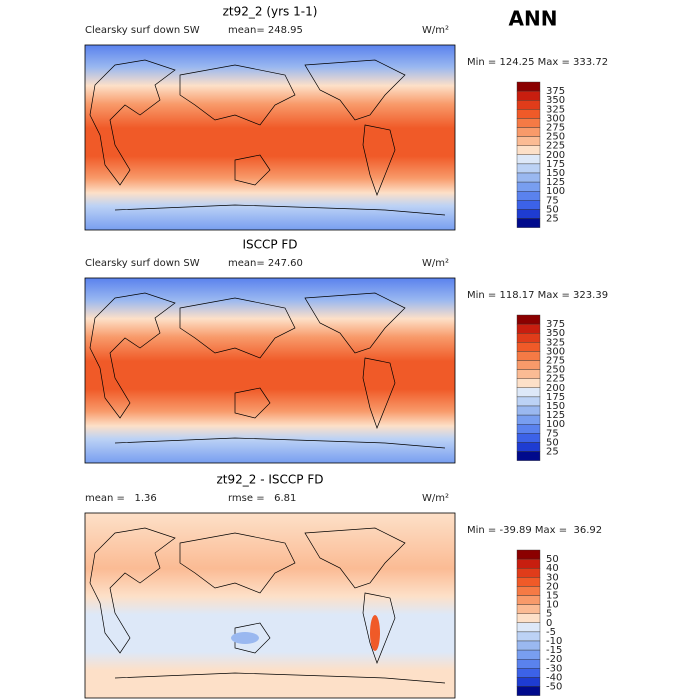 This screenshot has width=700, height=700. I want to click on colorbar-label: 200, so click(555, 155).